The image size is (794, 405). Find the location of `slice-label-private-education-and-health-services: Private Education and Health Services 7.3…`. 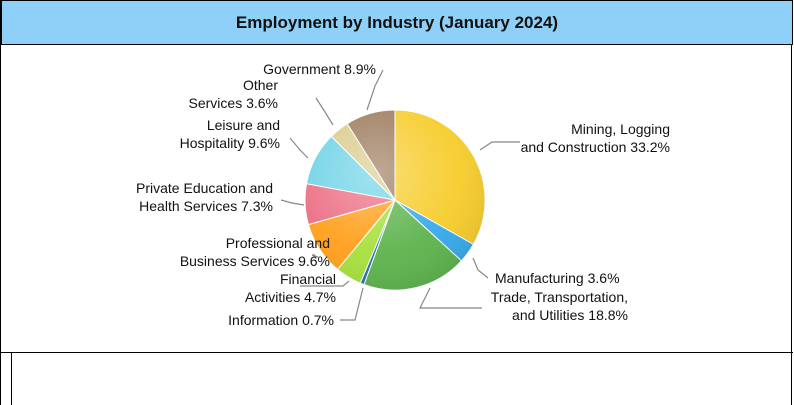

slice-label-private-education-and-health-services: Private Education and Health Services 7.3… is located at coordinates (204, 197).